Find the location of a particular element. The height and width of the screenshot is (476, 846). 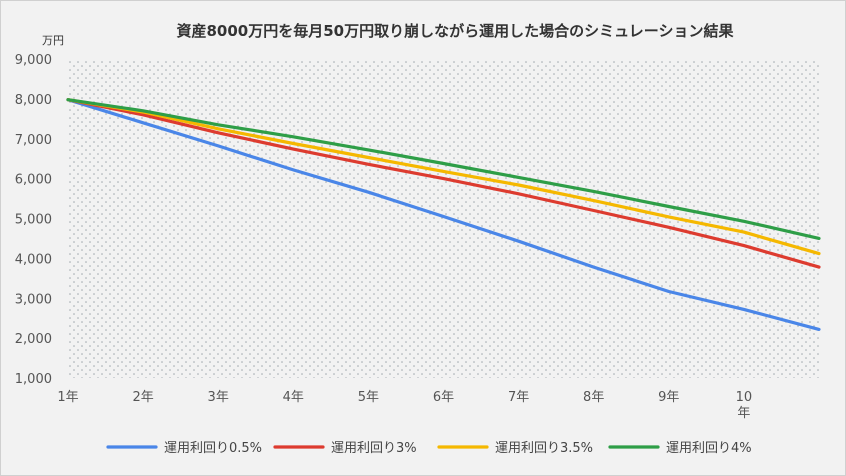

x-tick-label: 9年 is located at coordinates (668, 397).